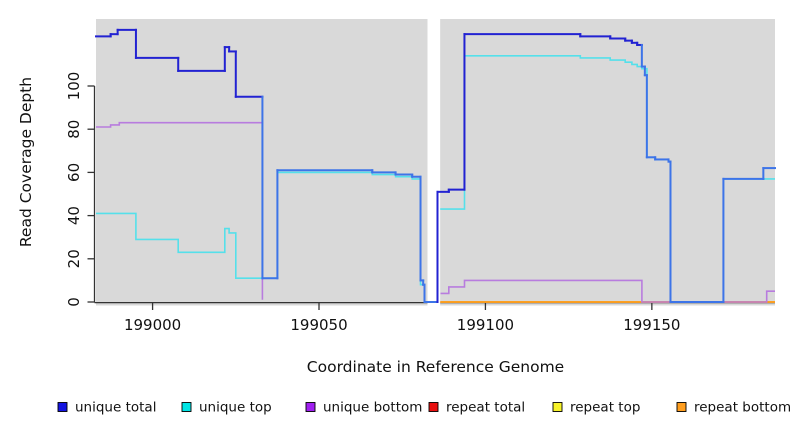  I want to click on legend-item-unique-top: unique top, so click(226, 408).